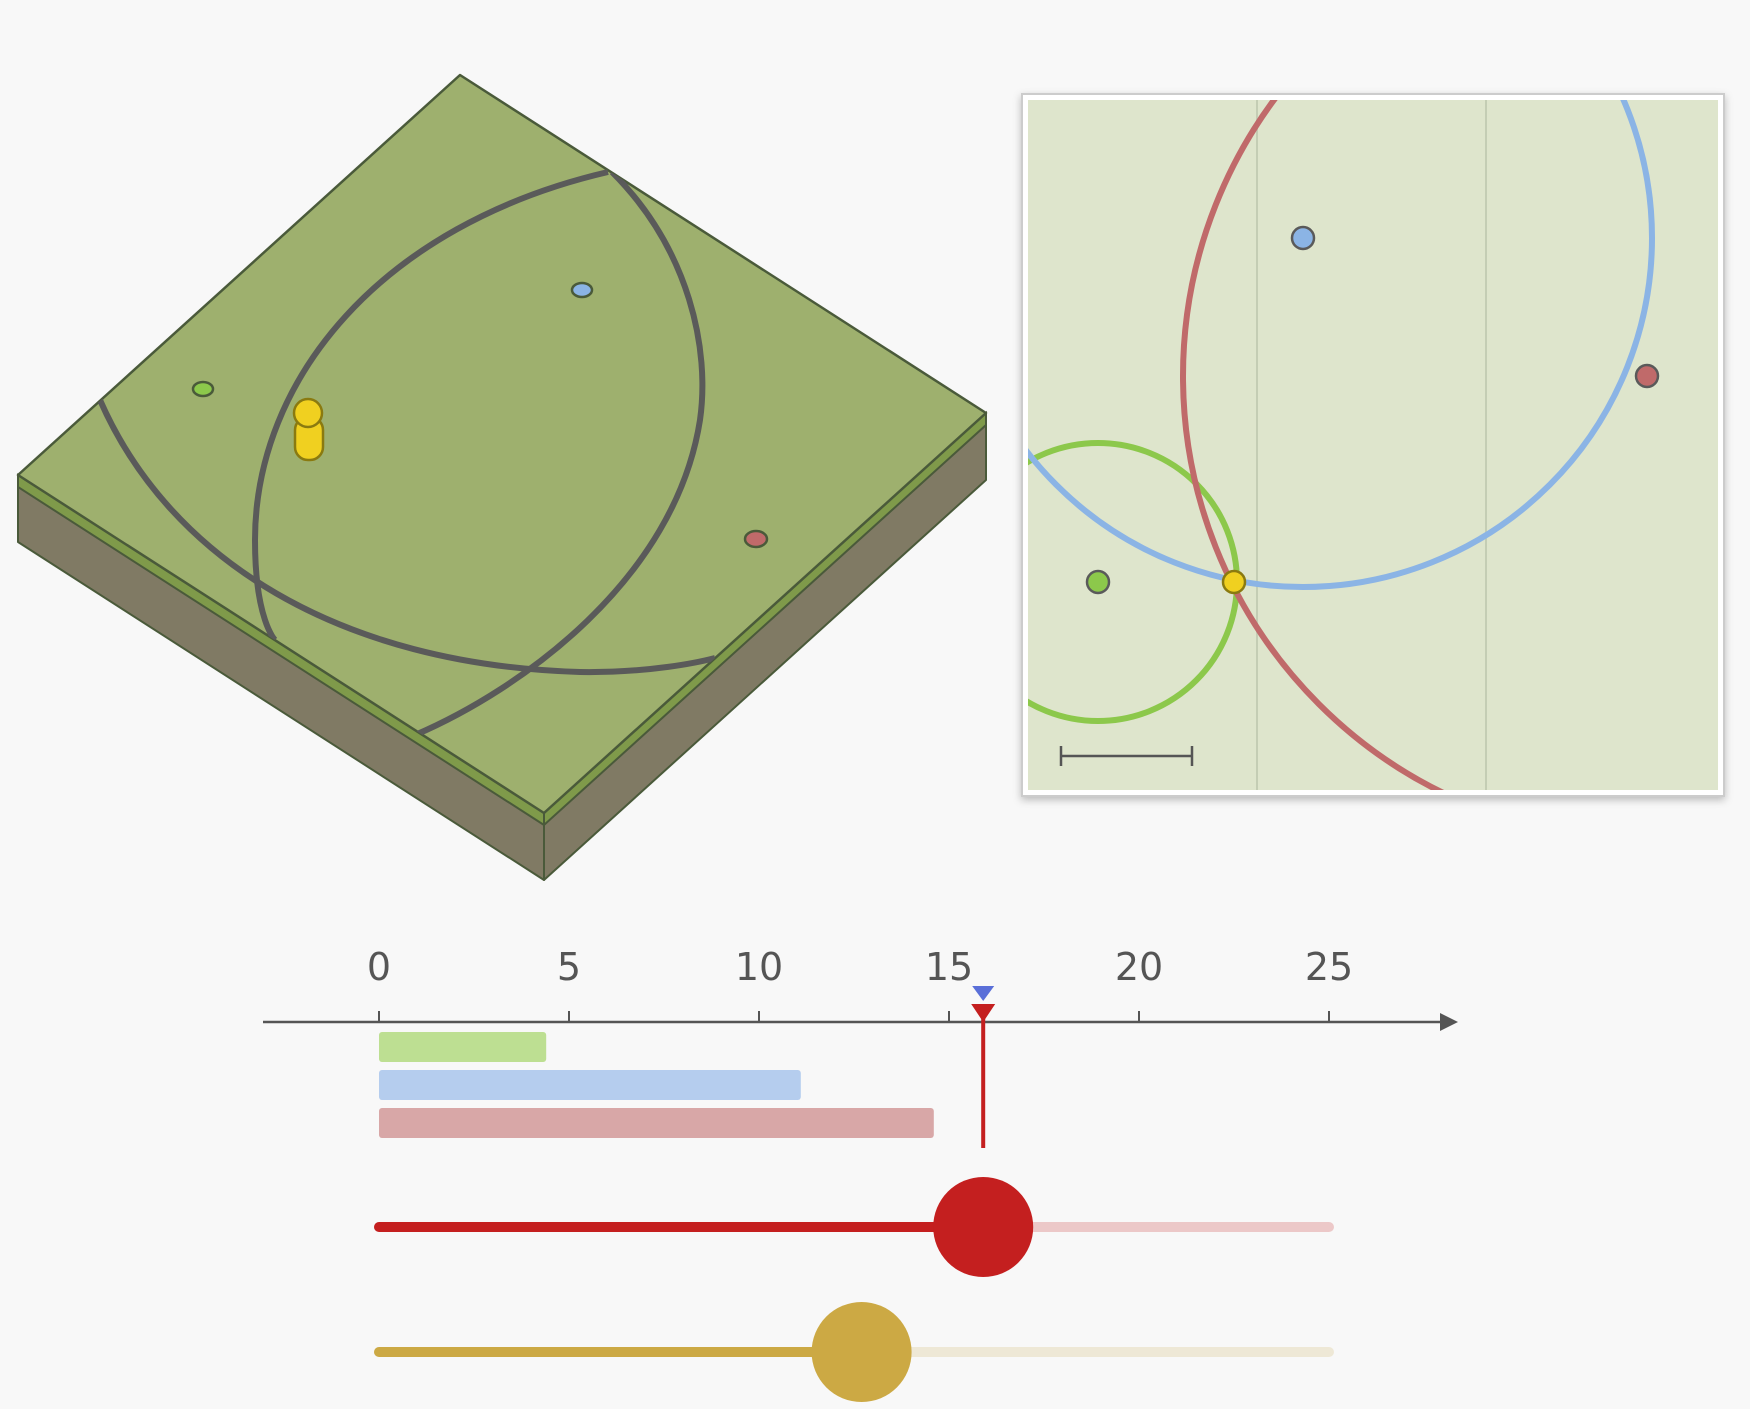 This screenshot has height=1409, width=1750. I want to click on map-range-circle-red, so click(1312, 445).